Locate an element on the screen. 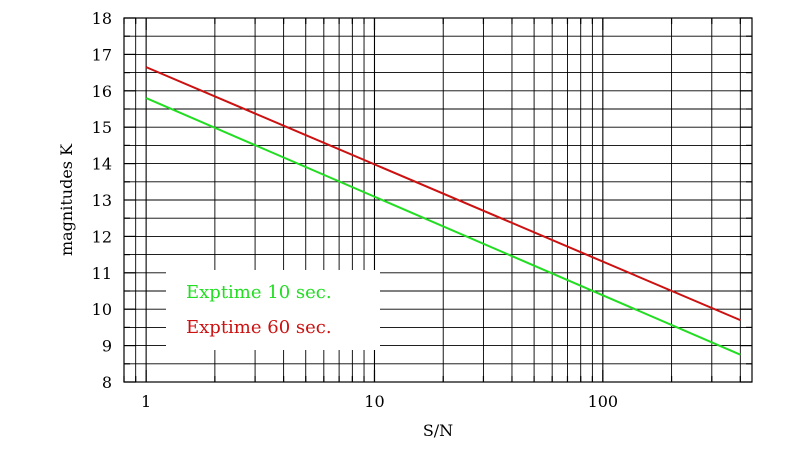 The height and width of the screenshot is (454, 796). y-tick-label: 9 is located at coordinates (107, 346).